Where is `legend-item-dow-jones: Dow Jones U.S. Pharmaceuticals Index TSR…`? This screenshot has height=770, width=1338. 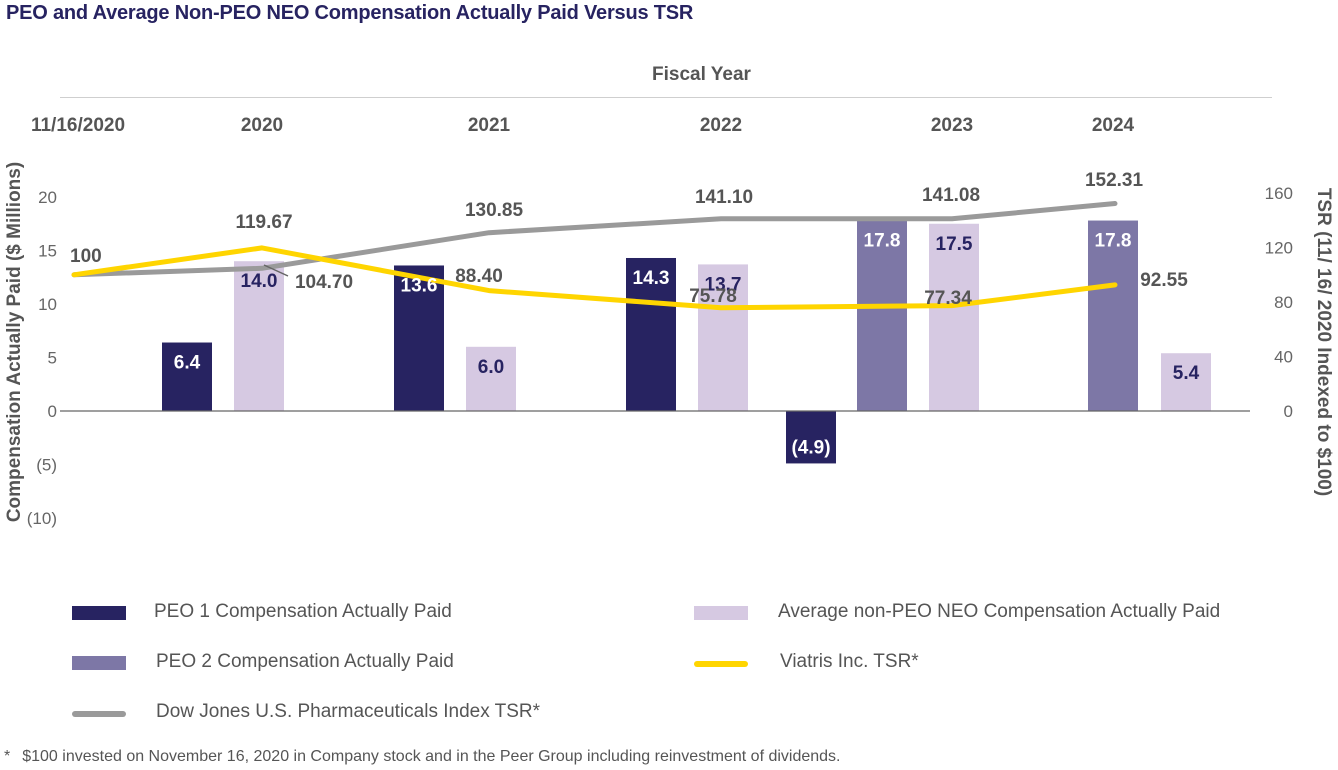
legend-item-dow-jones: Dow Jones U.S. Pharmaceuticals Index TSR… is located at coordinates (352, 714).